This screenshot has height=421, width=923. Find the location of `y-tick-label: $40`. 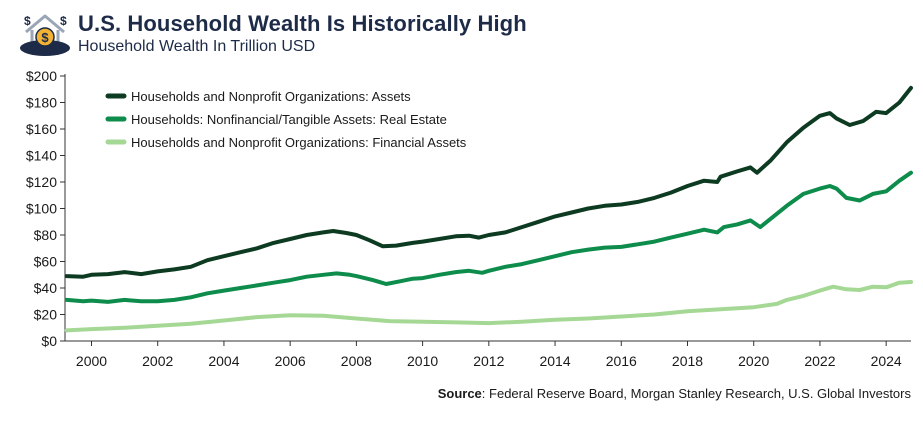

y-tick-label: $40 is located at coordinates (46, 288).